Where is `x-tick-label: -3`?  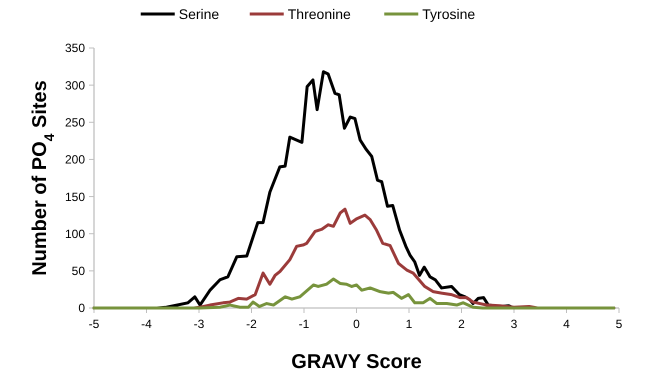 x-tick-label: -3 is located at coordinates (199, 324).